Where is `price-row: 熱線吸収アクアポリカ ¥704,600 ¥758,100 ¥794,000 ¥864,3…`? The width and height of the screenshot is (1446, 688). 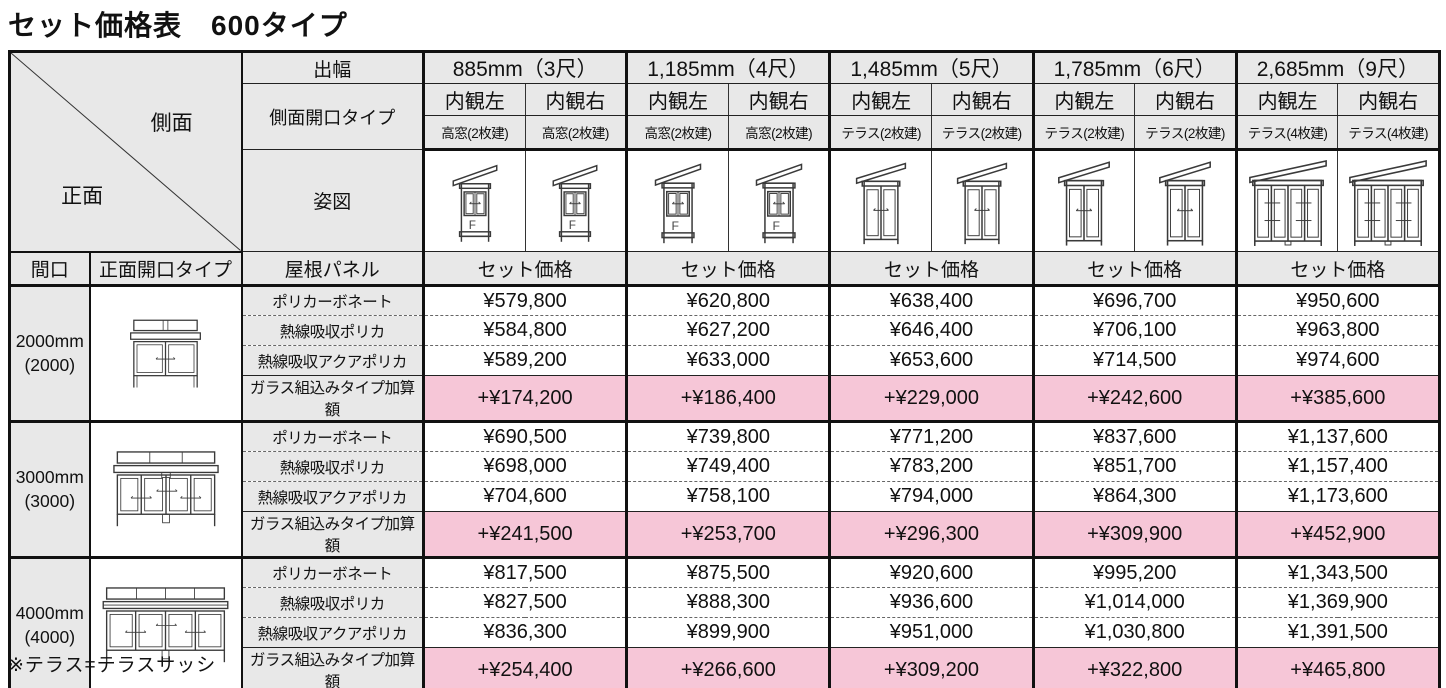
price-row: 熱線吸収アクアポリカ ¥704,600 ¥758,100 ¥794,000 ¥864,3… is located at coordinates (725, 496).